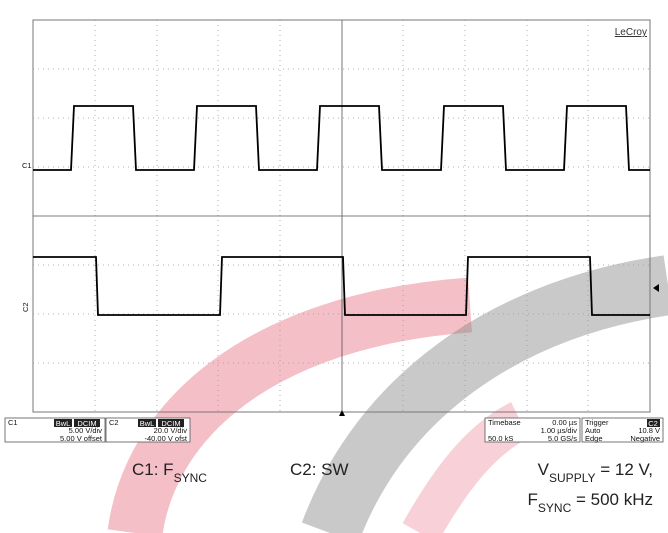 This screenshot has width=668, height=533. What do you see at coordinates (564, 422) in the screenshot?
I see `panel-line: 0.00 µs` at bounding box center [564, 422].